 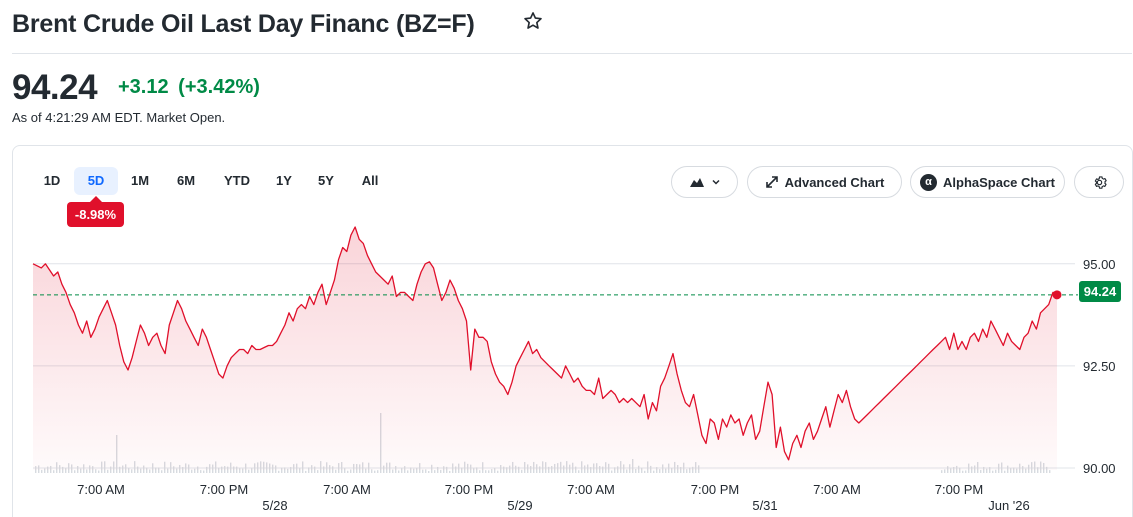 What do you see at coordinates (140, 180) in the screenshot?
I see `range-1m: 1M` at bounding box center [140, 180].